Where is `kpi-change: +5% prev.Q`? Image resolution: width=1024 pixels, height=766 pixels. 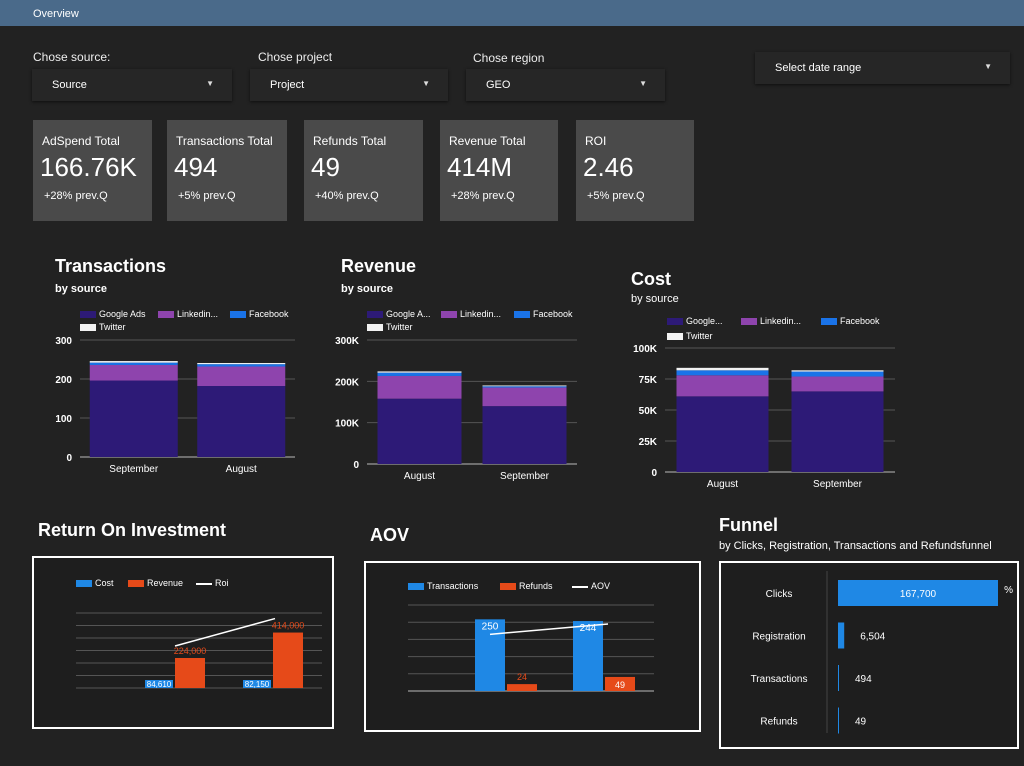 kpi-change: +5% prev.Q is located at coordinates (616, 196).